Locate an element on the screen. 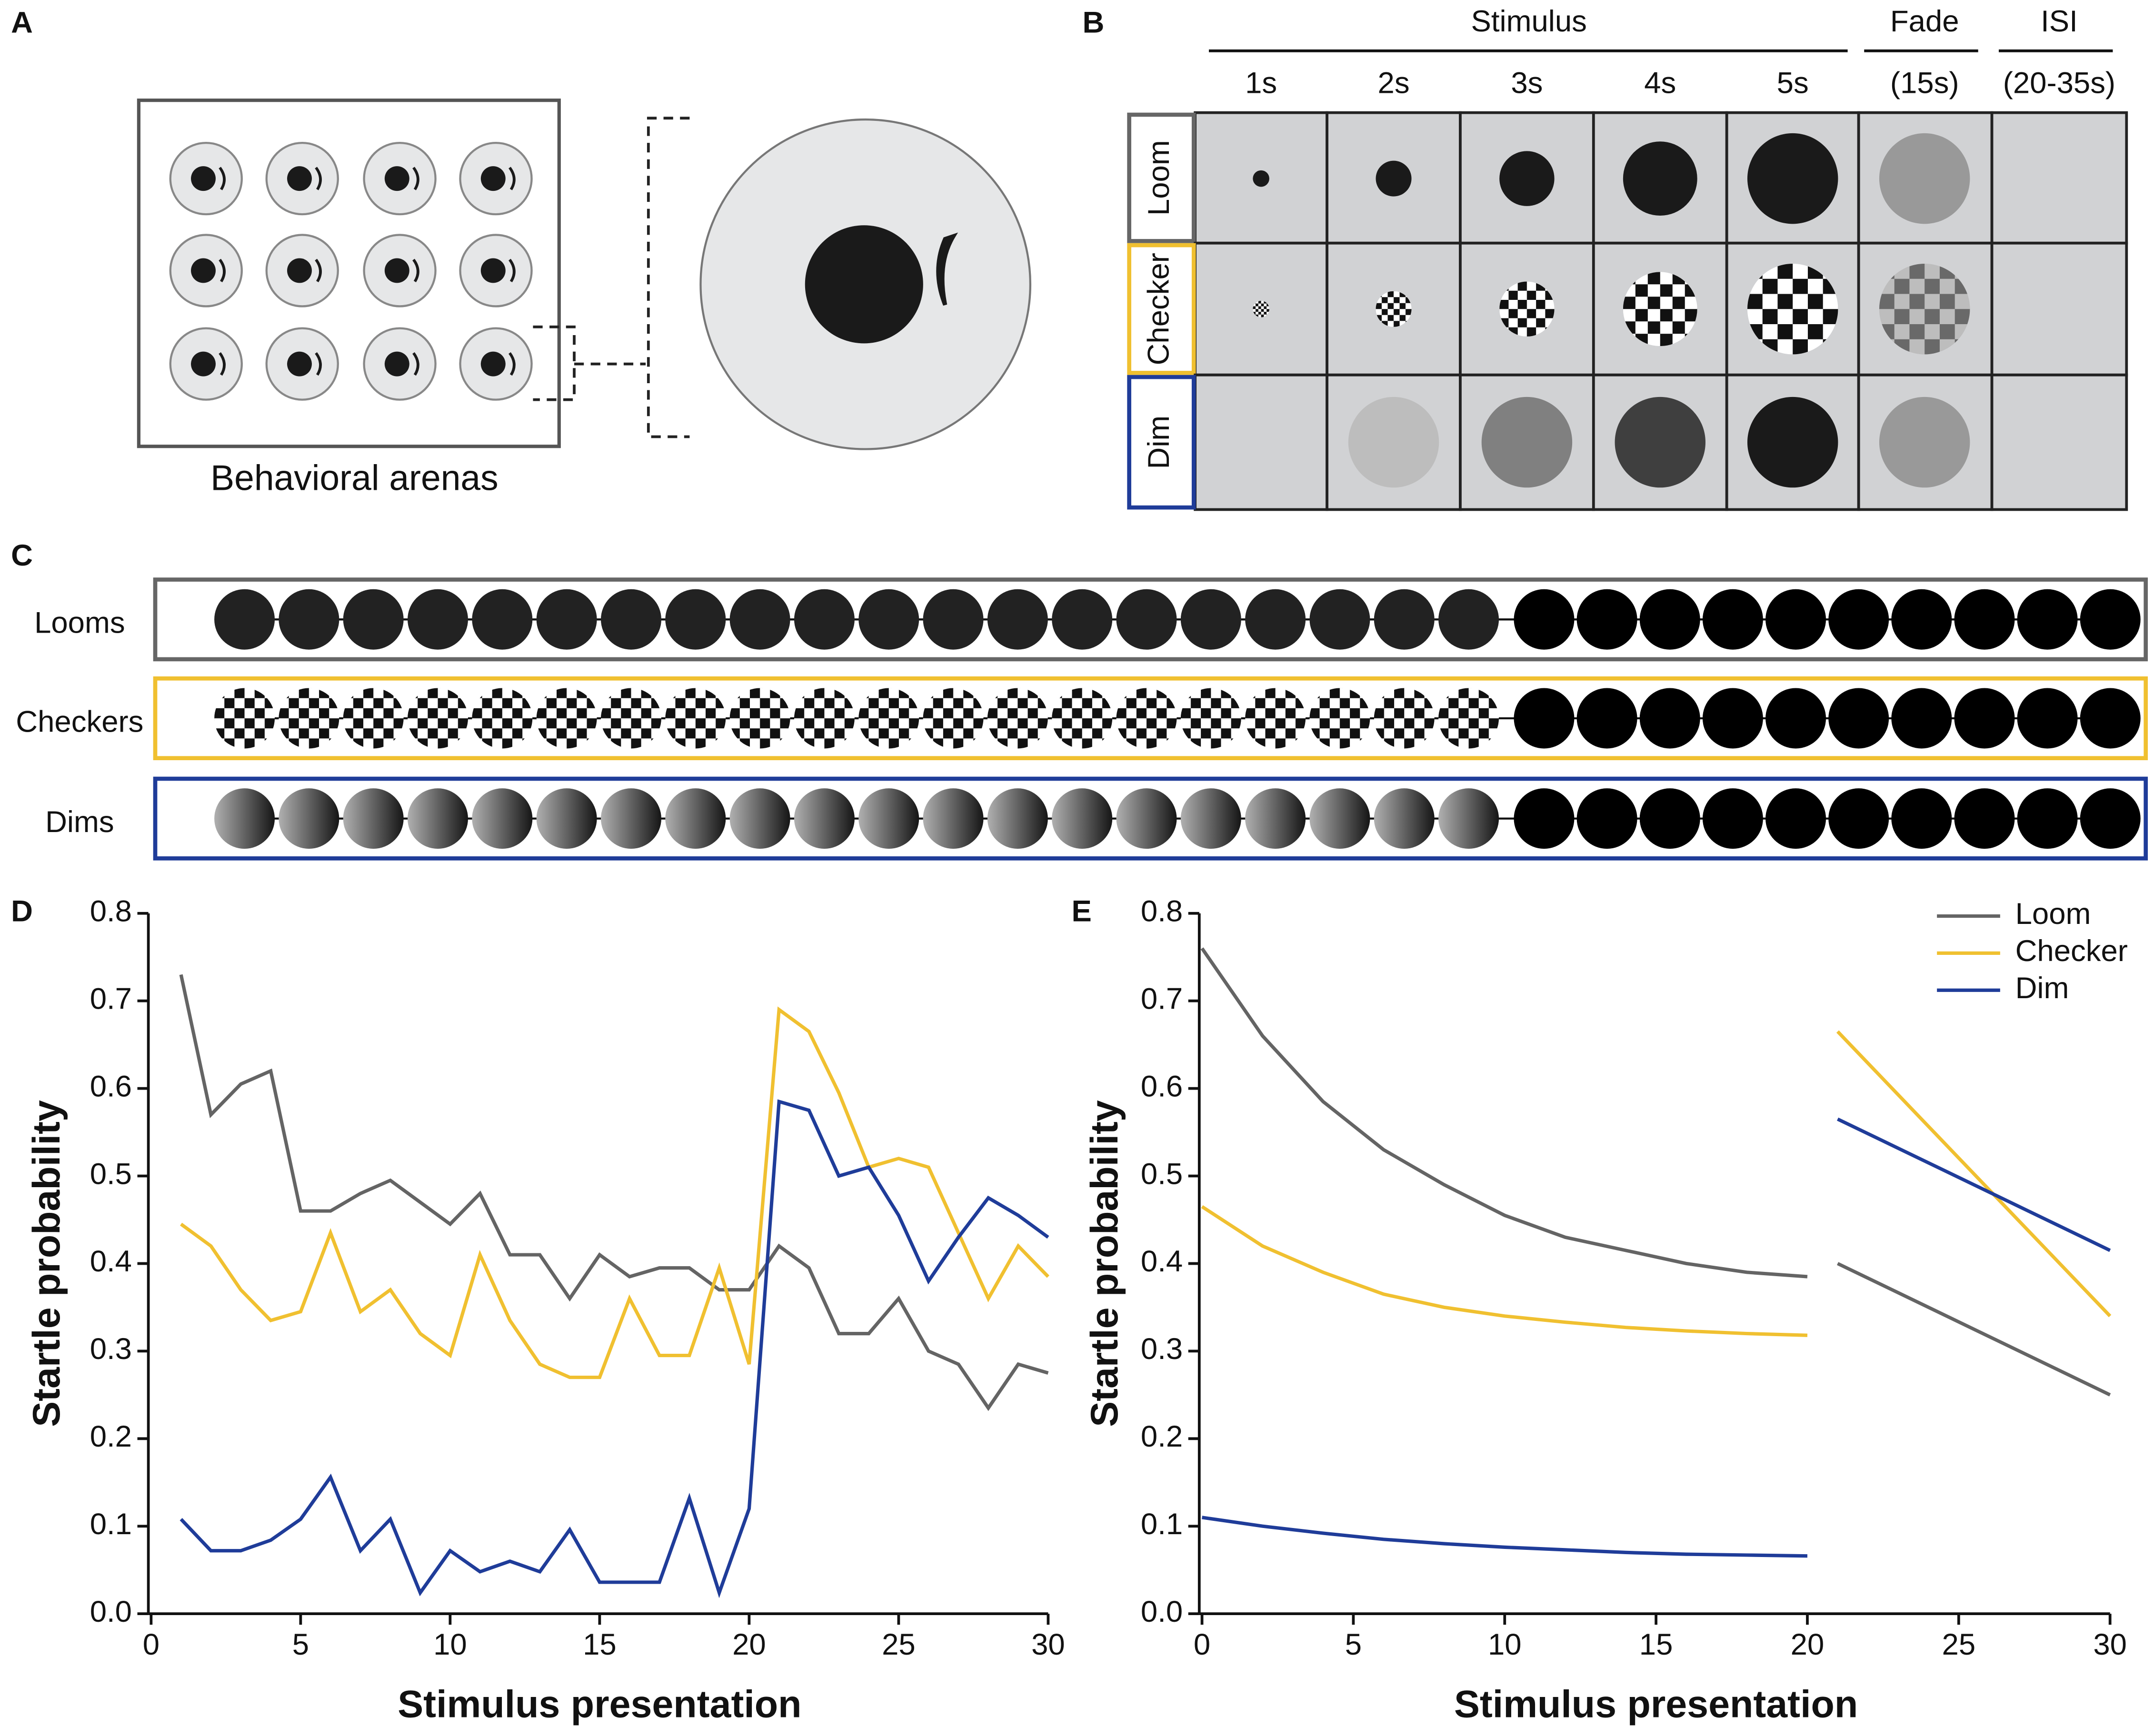  label: 20 is located at coordinates (1808, 1644).